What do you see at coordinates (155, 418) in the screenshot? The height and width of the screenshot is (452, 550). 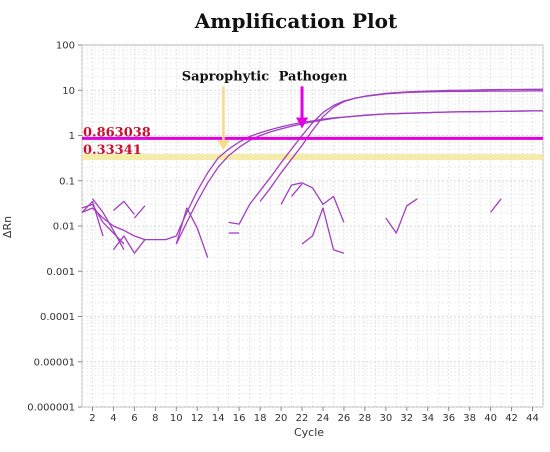 I see `x-tick-label: 8` at bounding box center [155, 418].